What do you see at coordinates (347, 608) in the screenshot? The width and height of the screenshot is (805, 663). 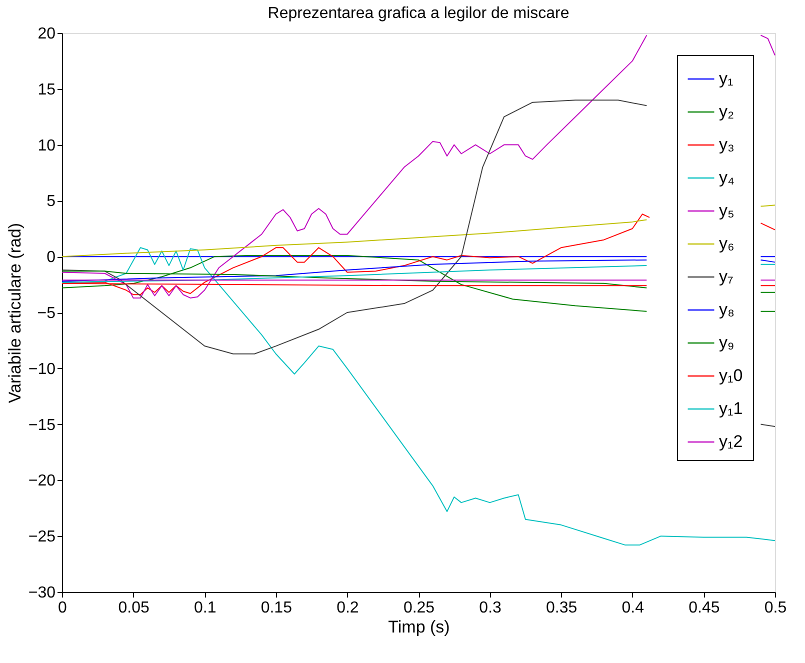 I see `x-tick-label: 0.2` at bounding box center [347, 608].